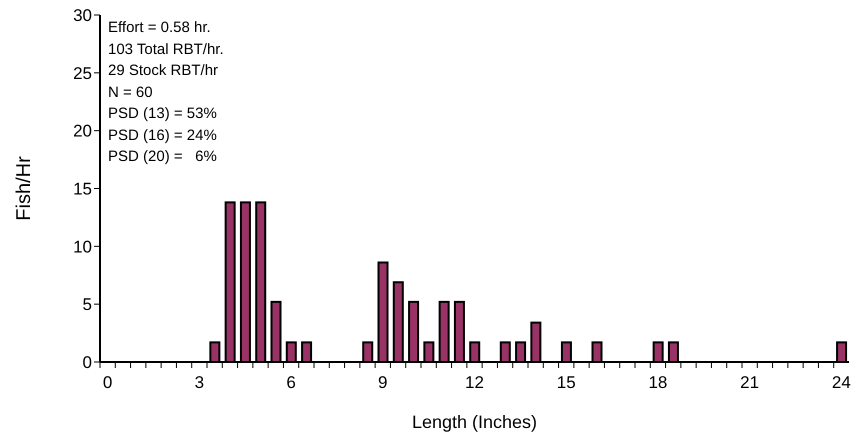  I want to click on y-tick-label: 25, so click(82, 73).